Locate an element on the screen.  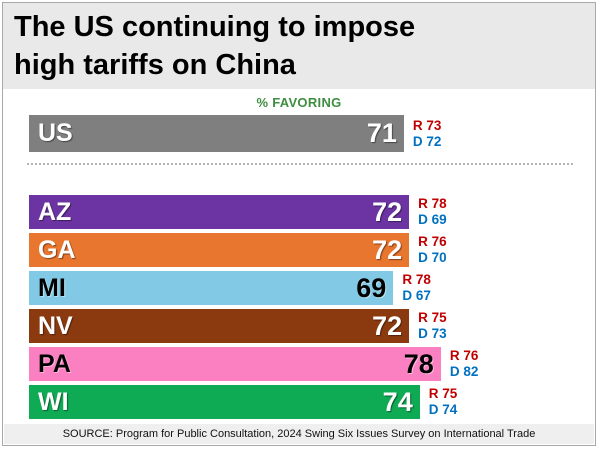
bar-category-label: US is located at coordinates (55, 133).